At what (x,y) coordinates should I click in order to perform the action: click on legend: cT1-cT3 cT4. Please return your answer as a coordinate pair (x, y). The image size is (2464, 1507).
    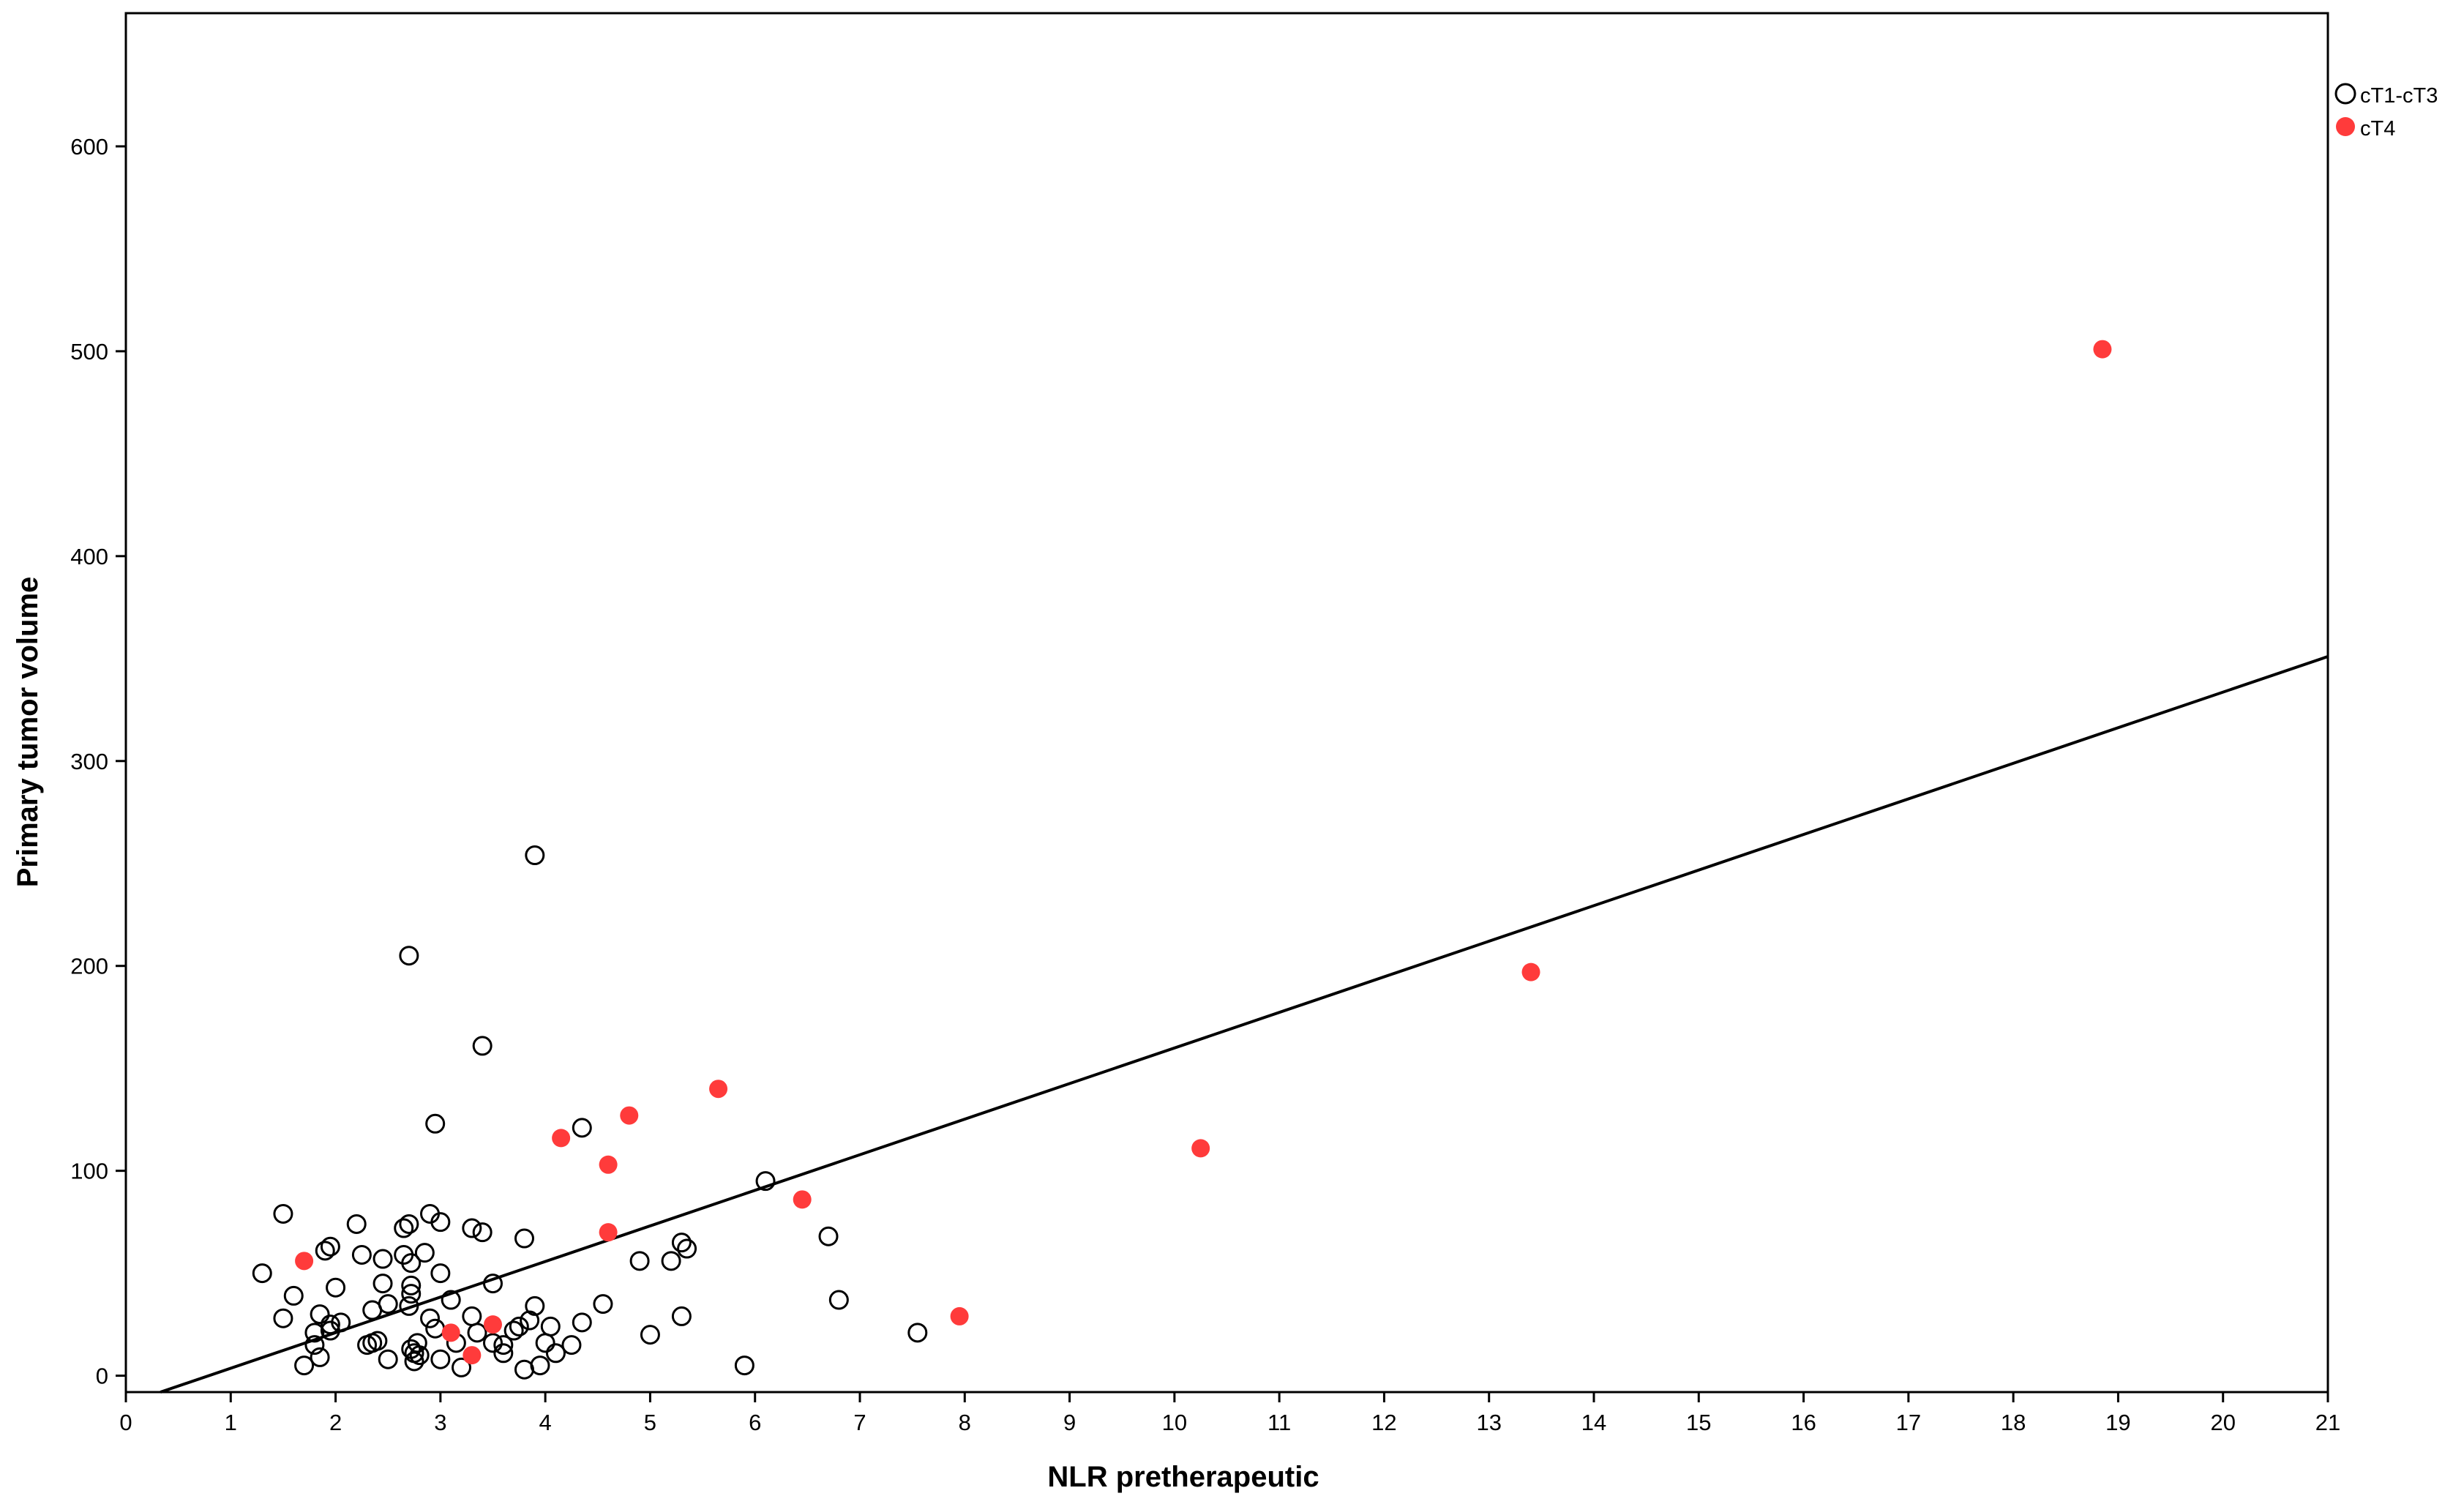
    Looking at the image, I should click on (2386, 112).